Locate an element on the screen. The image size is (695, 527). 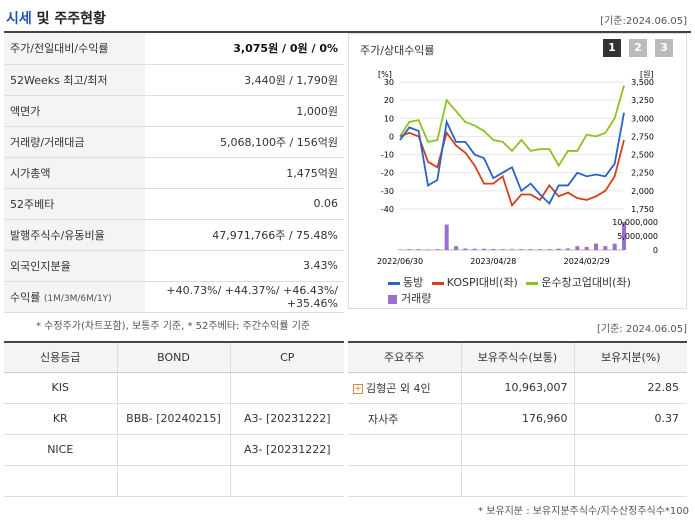
row-value: 3.43% is located at coordinates (244, 266).